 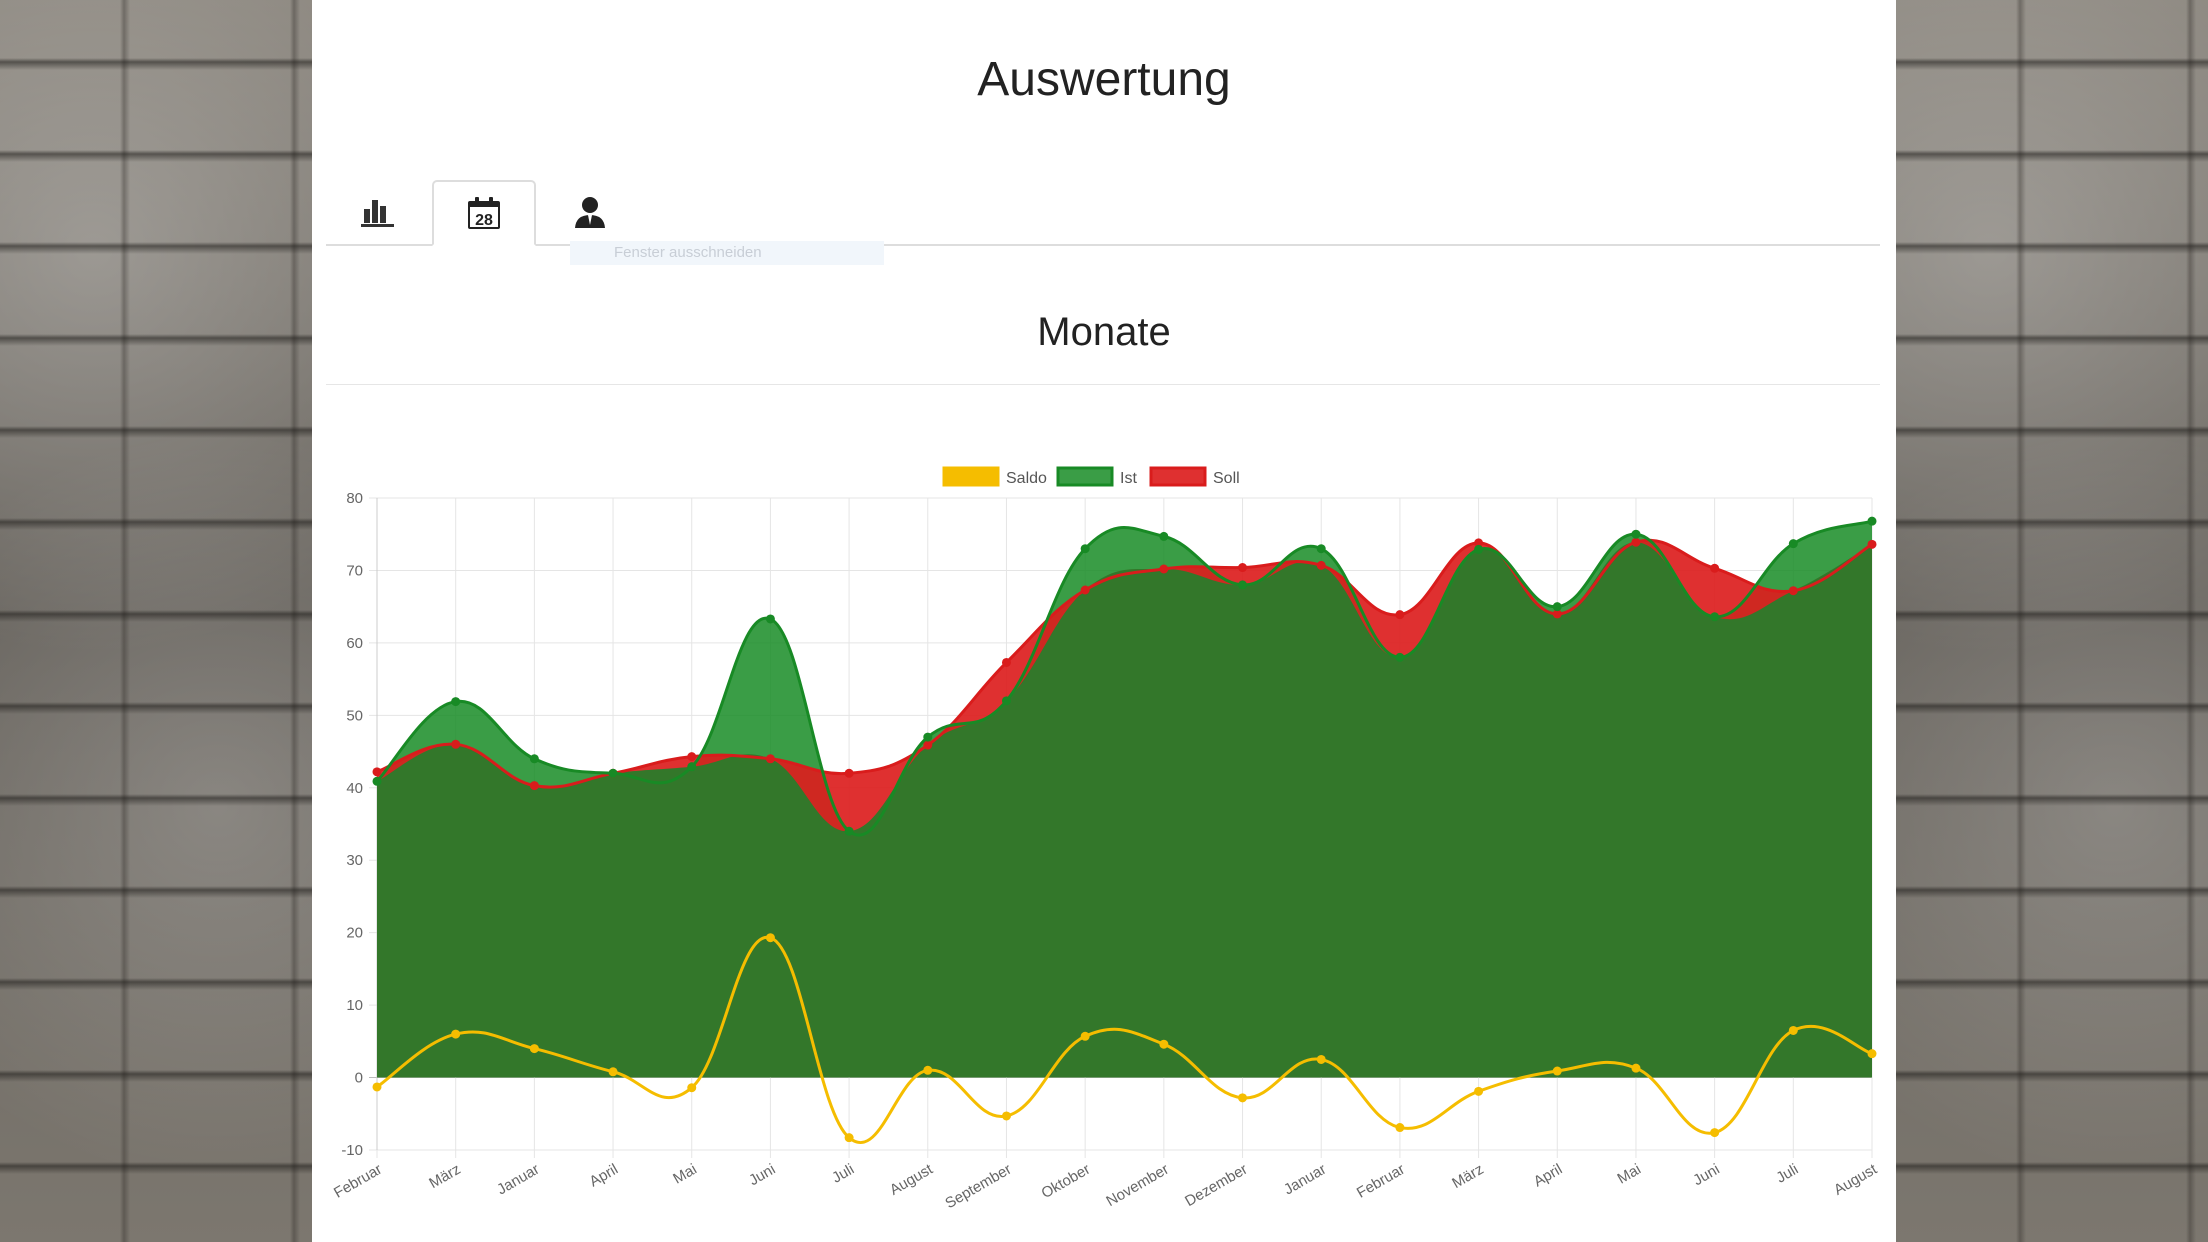 I want to click on tooltip-hint: Fenster ausschneiden, so click(x=727, y=253).